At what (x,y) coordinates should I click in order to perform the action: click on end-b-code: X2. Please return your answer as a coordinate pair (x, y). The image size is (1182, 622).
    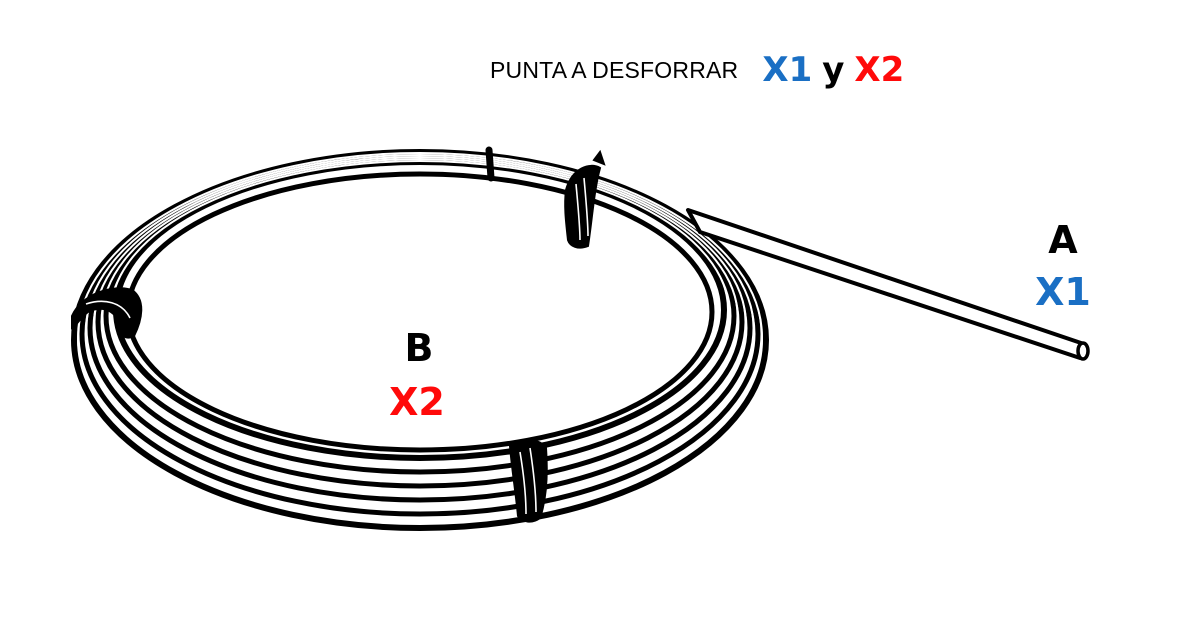
    Looking at the image, I should click on (417, 402).